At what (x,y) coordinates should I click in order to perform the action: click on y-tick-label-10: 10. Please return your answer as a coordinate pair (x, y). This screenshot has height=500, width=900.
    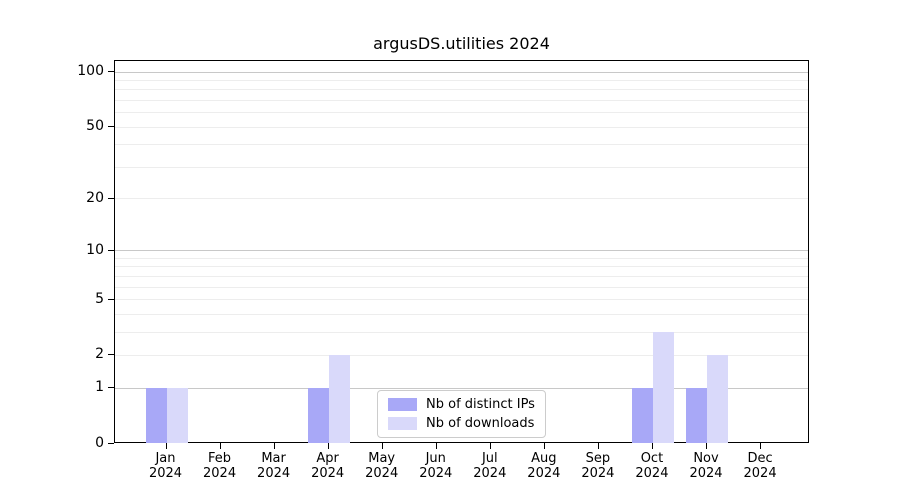
    Looking at the image, I should click on (95, 249).